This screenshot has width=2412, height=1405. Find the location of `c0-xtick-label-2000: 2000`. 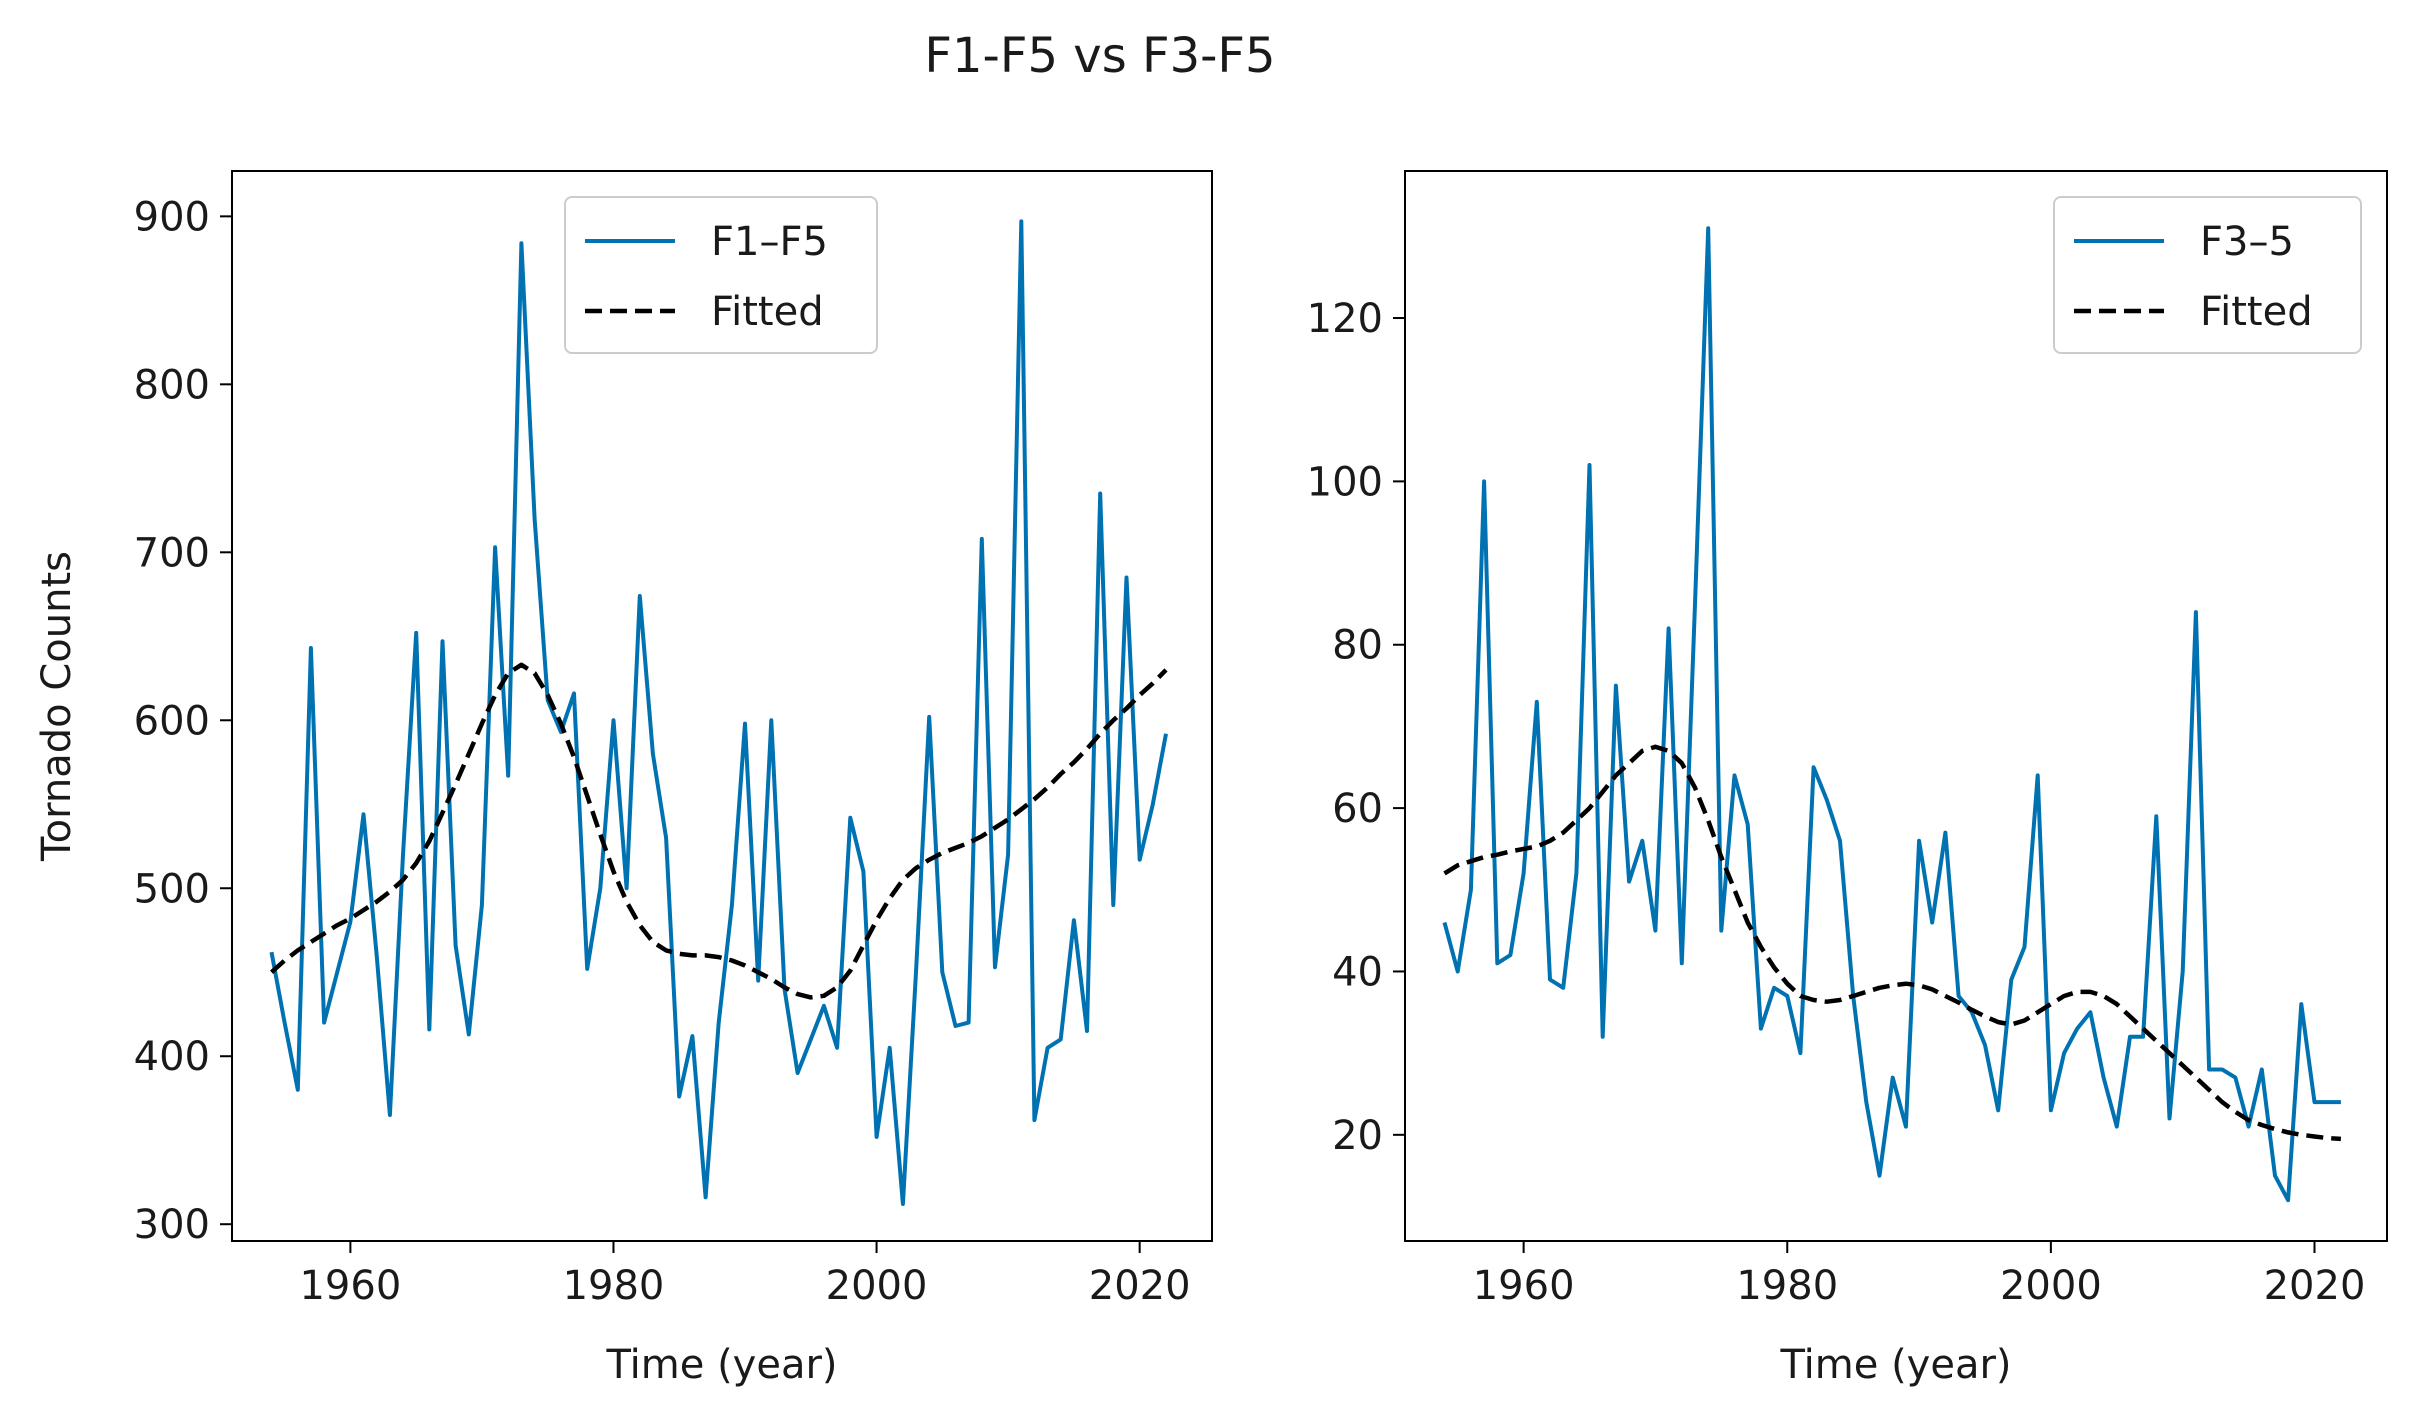

c0-xtick-label-2000: 2000 is located at coordinates (877, 1286).